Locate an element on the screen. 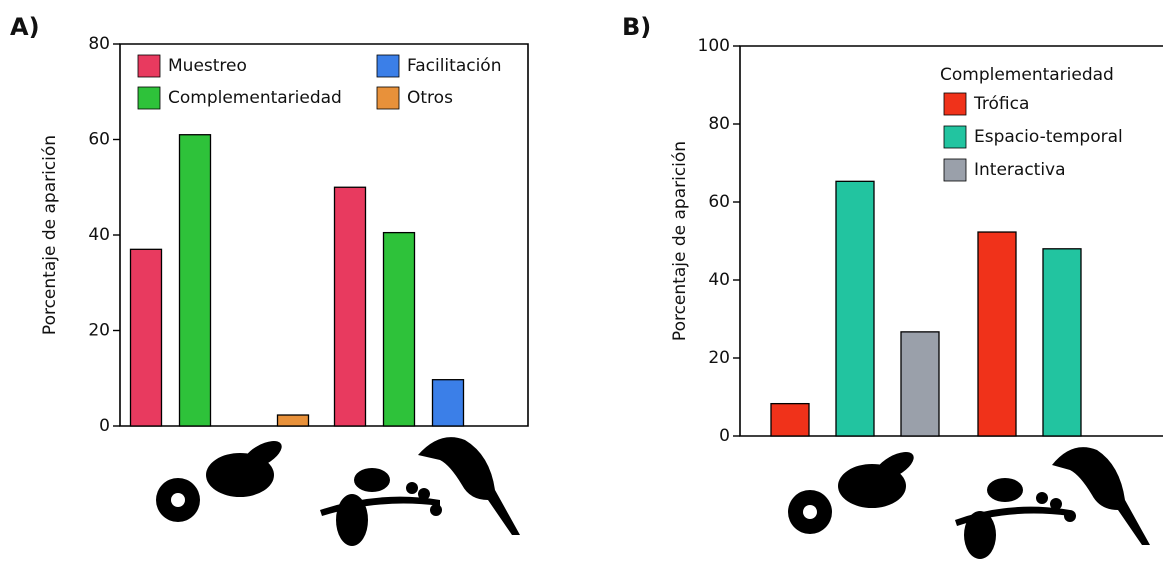 Image resolution: width=1166 pixels, height=562 pixels. bird-icon is located at coordinates (469, 486).